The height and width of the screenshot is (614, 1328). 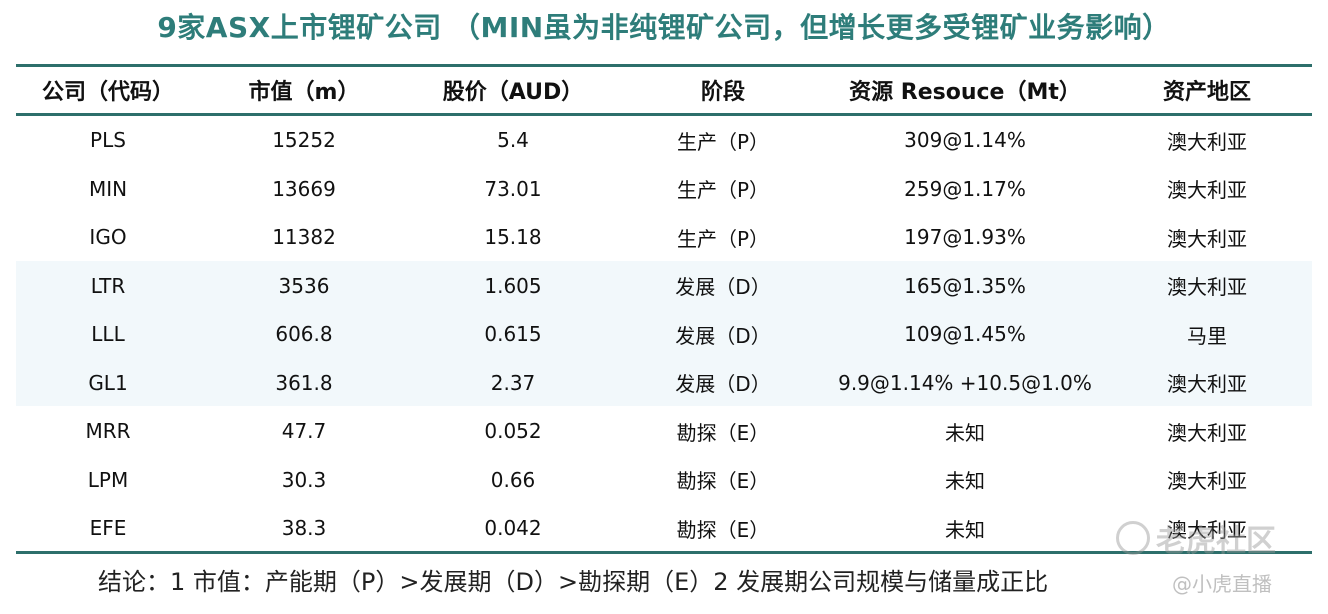 What do you see at coordinates (304, 334) in the screenshot?
I see `cell-market-cap: 606.8` at bounding box center [304, 334].